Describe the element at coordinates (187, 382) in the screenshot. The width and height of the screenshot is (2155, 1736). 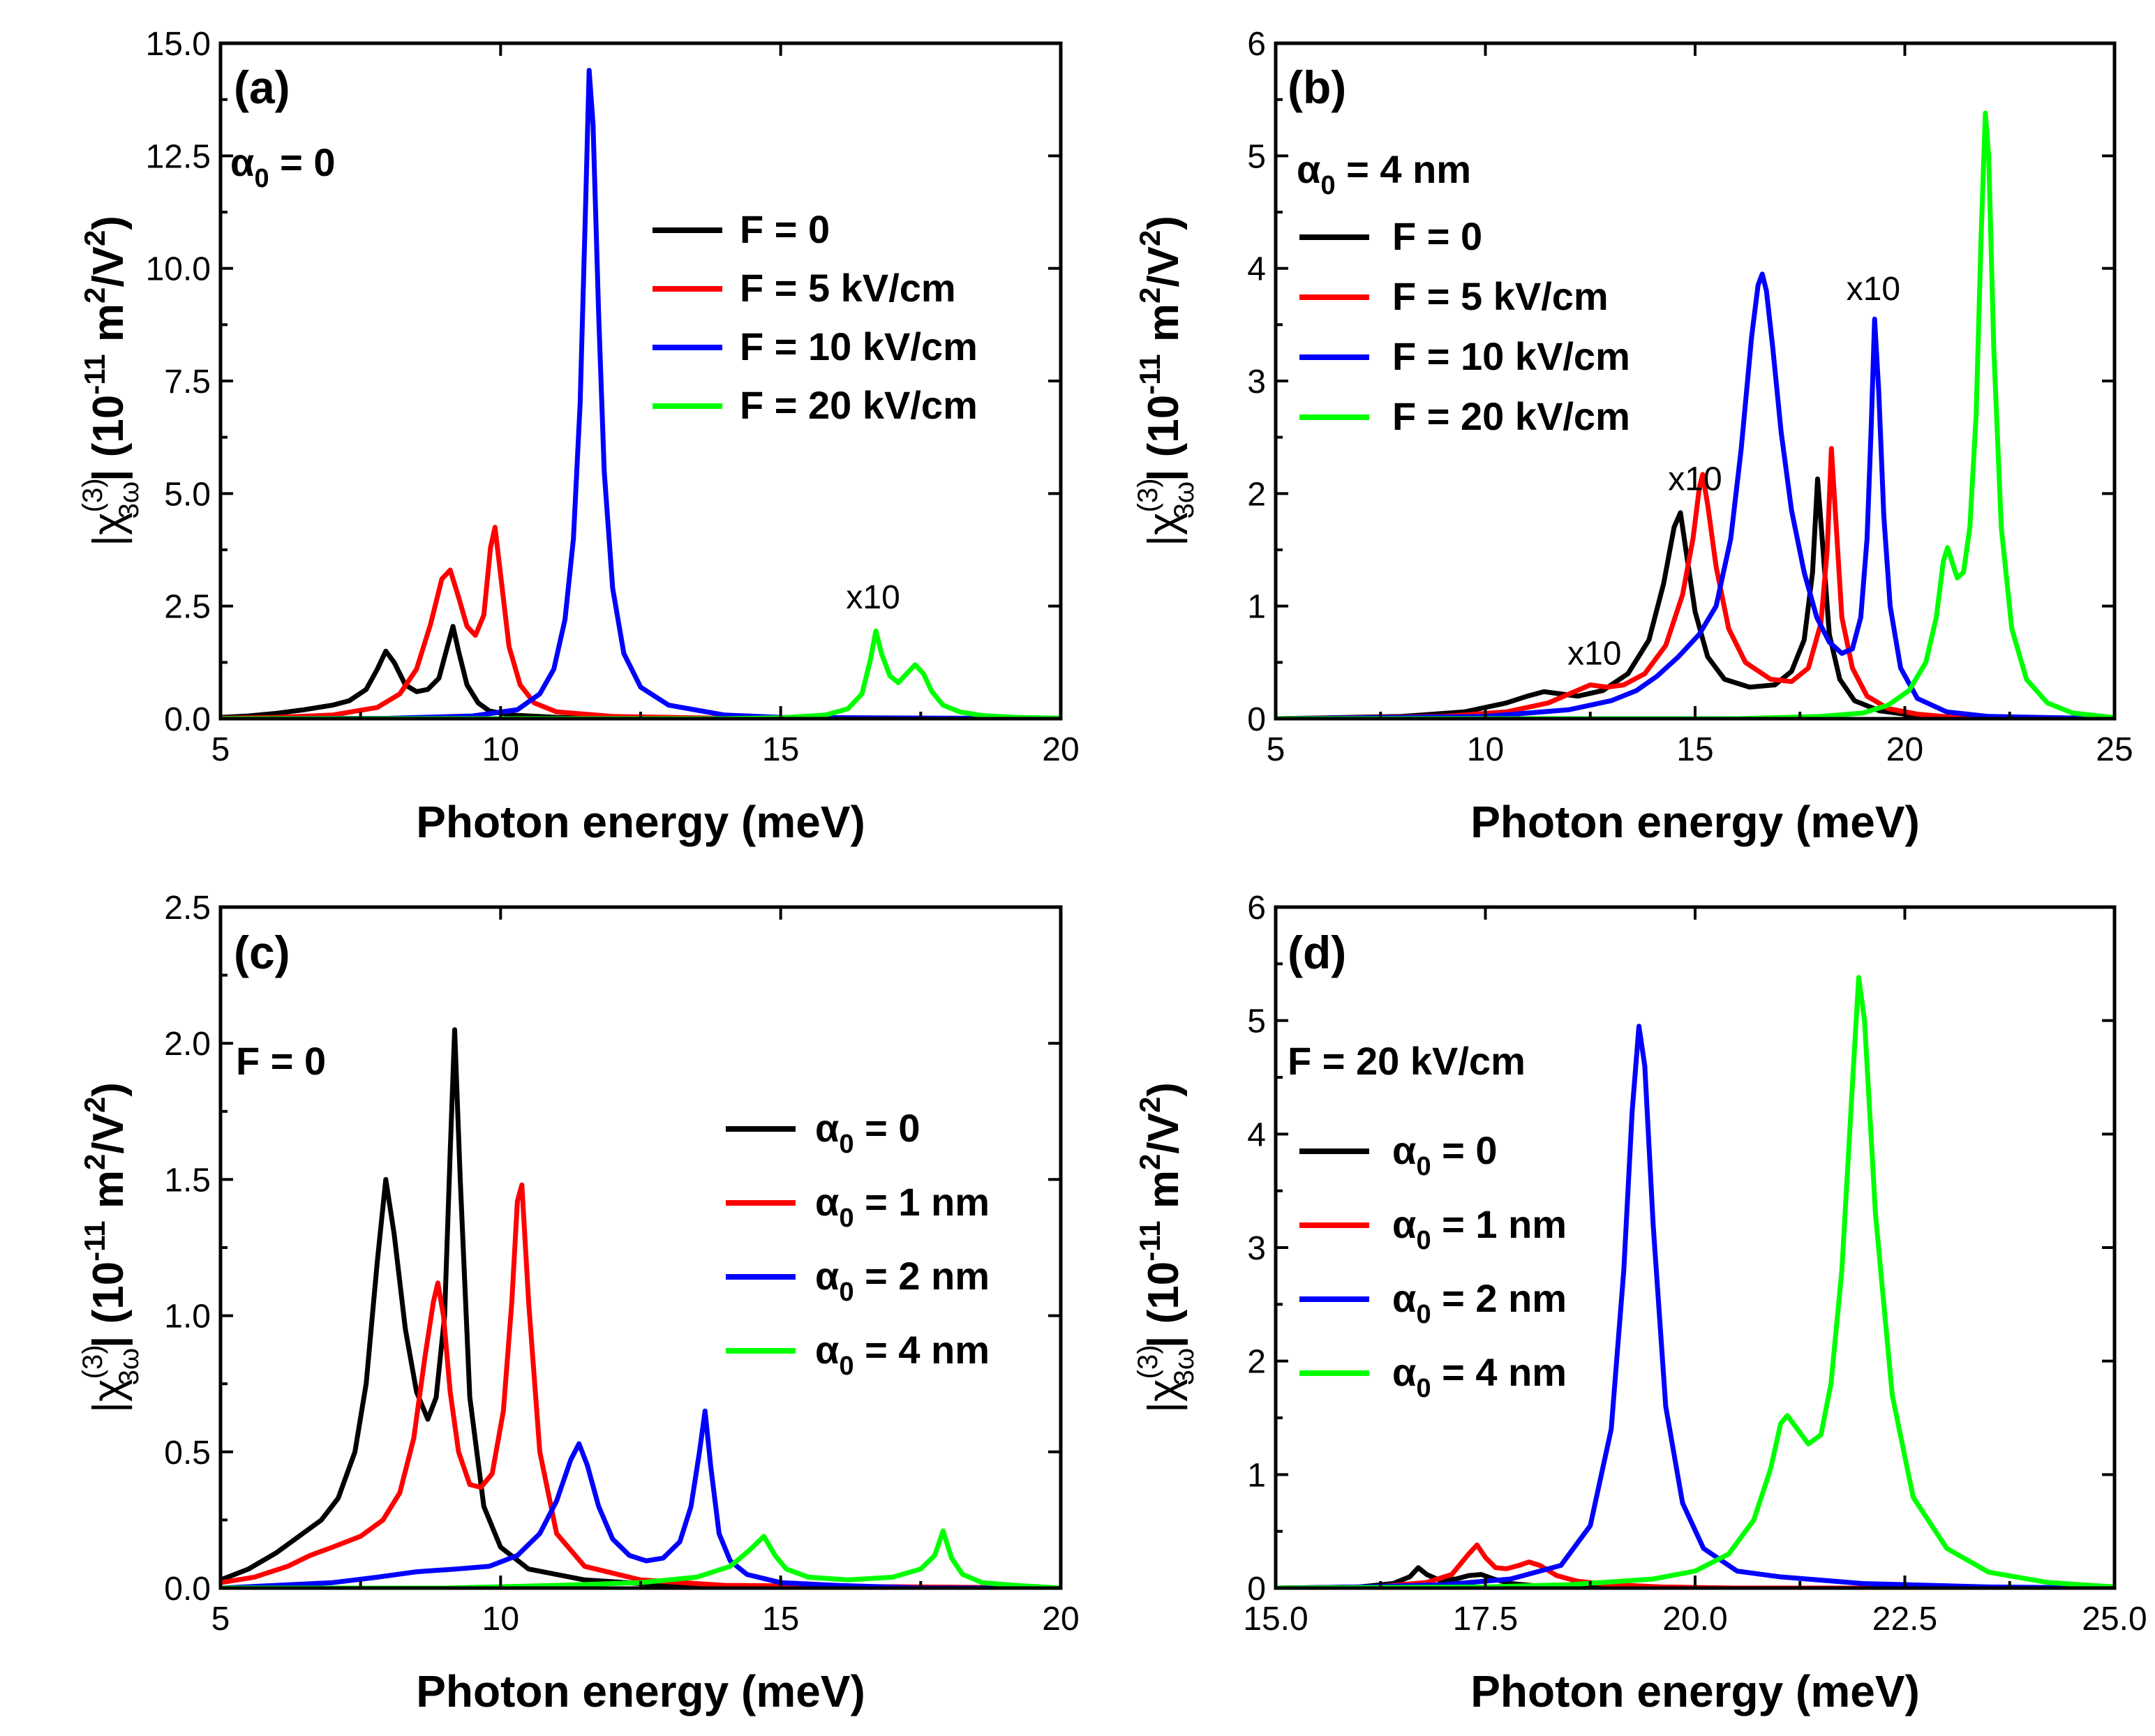
I see `y-tick-label: 7.5` at that location.